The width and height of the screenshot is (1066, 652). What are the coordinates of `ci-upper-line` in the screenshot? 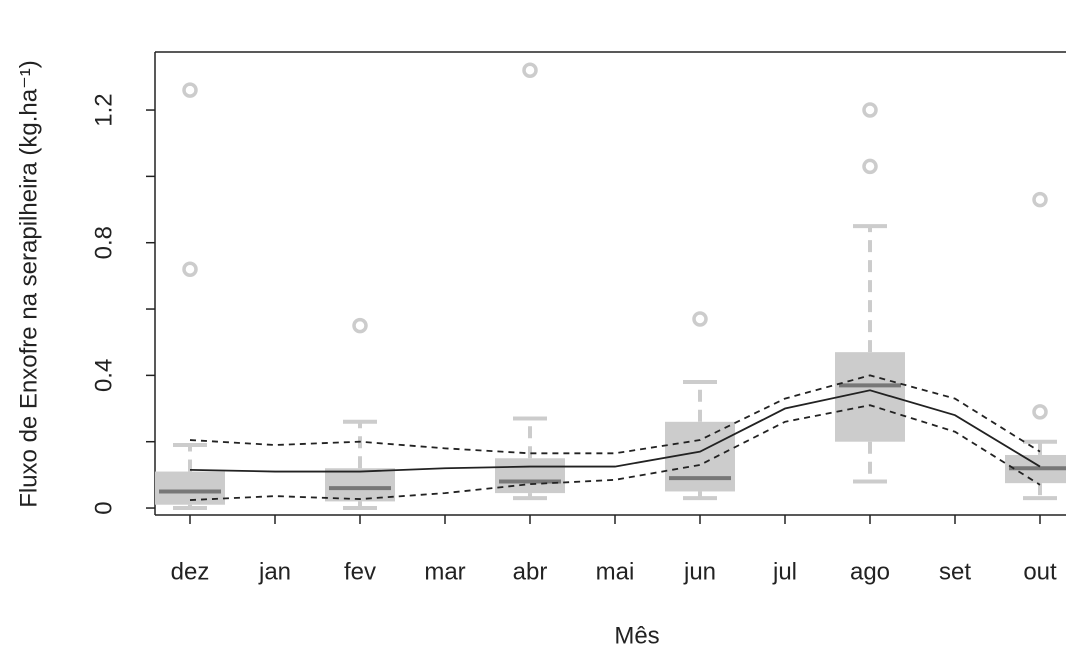 It's located at (615, 414).